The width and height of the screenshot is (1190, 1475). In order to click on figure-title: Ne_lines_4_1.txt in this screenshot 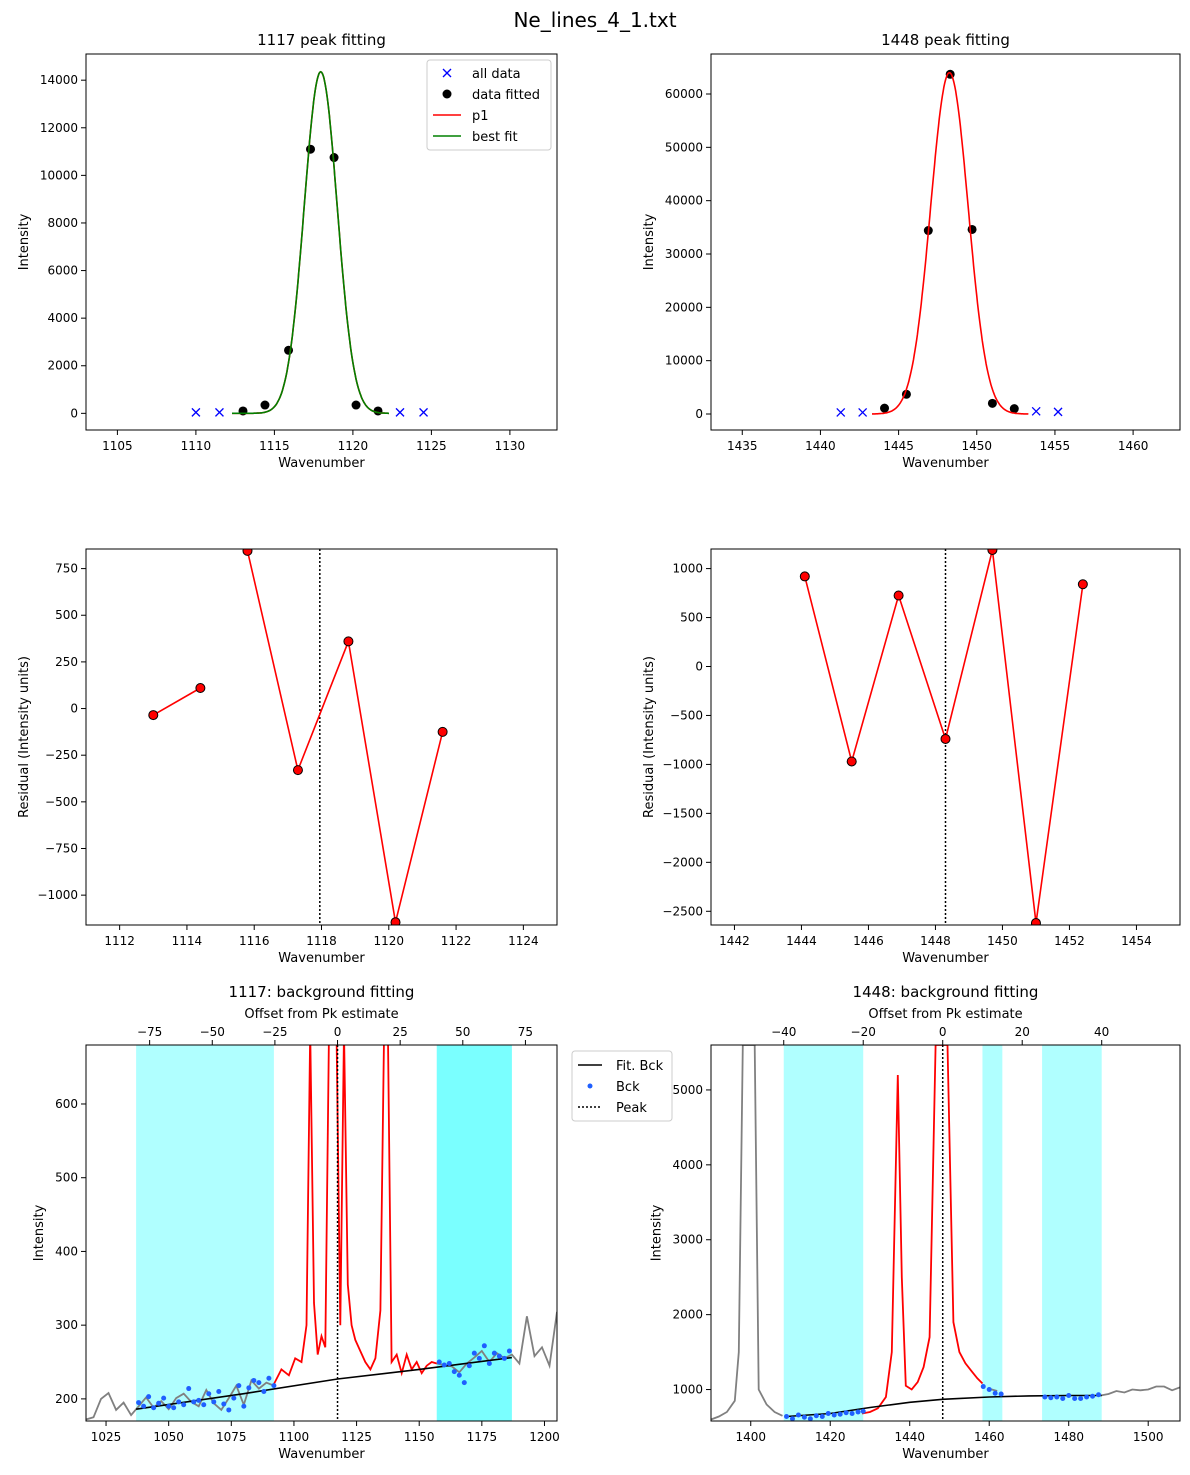, I will do `click(594, 20)`.